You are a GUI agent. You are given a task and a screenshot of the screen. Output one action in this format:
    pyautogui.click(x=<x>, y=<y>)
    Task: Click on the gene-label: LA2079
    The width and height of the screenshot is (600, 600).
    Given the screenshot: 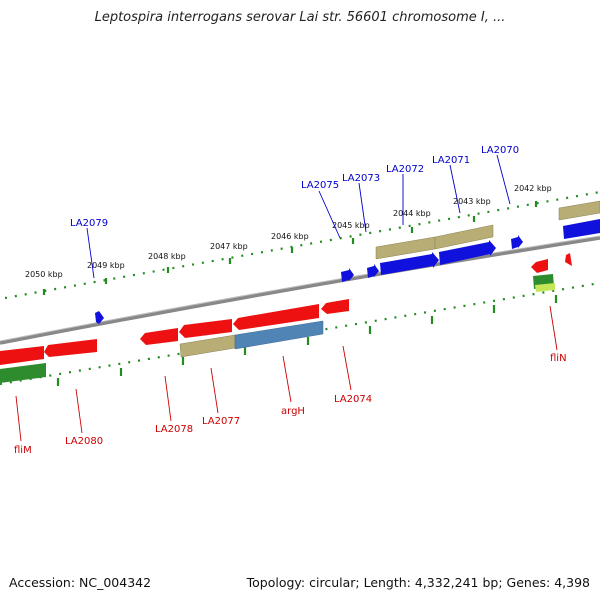 What is the action you would take?
    pyautogui.click(x=89, y=223)
    